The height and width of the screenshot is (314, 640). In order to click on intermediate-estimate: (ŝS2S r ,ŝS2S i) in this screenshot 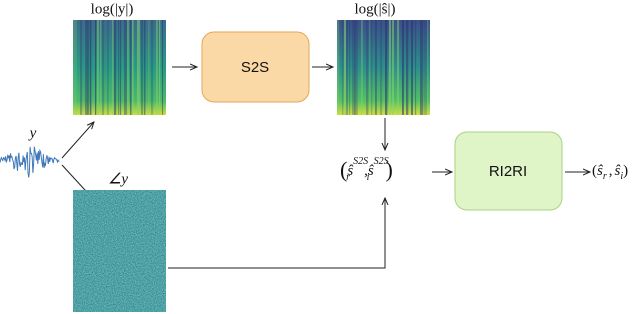, I will do `click(366, 169)`.